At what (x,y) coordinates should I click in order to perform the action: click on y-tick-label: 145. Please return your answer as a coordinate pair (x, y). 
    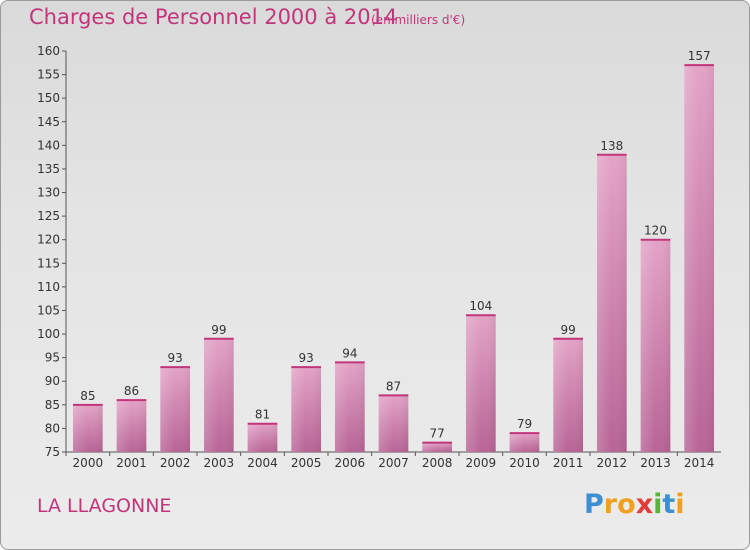
    Looking at the image, I should click on (48, 122).